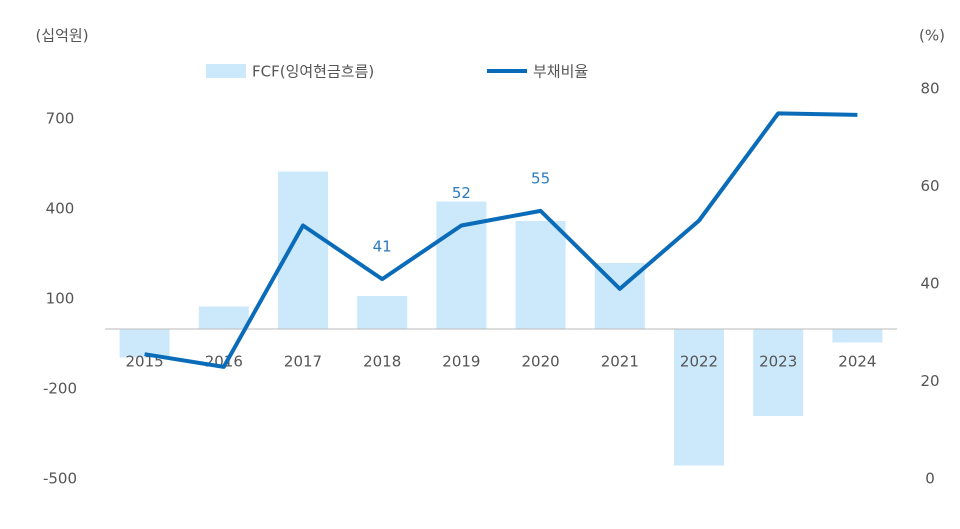  I want to click on y-tick-label: -500, so click(60, 479).